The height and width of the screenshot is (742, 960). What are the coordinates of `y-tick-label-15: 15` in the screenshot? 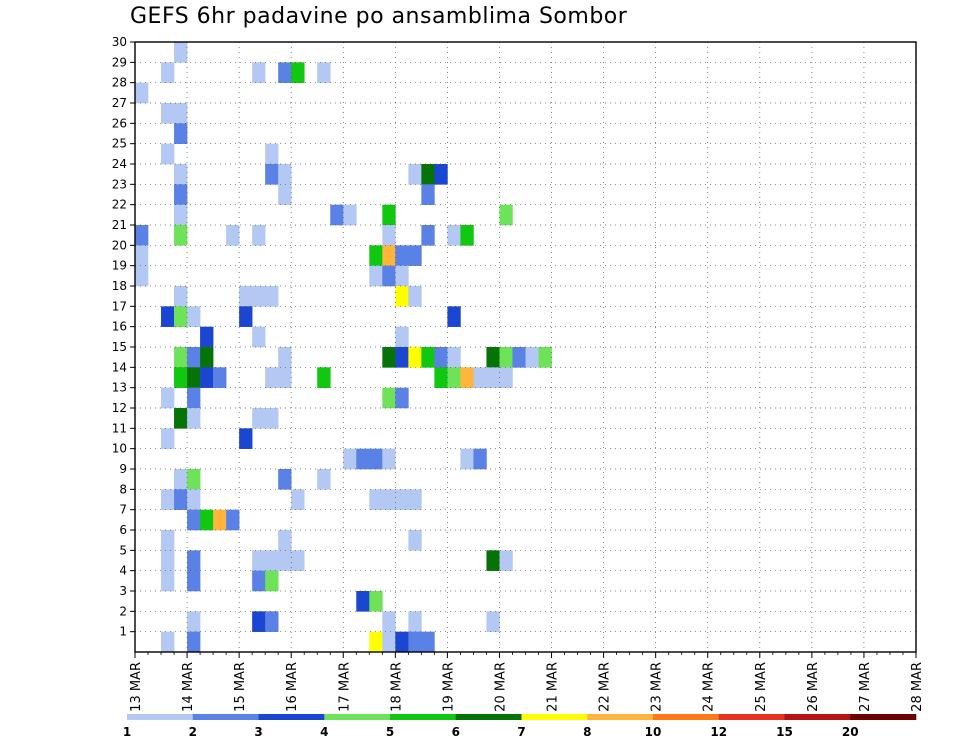 It's located at (119, 347).